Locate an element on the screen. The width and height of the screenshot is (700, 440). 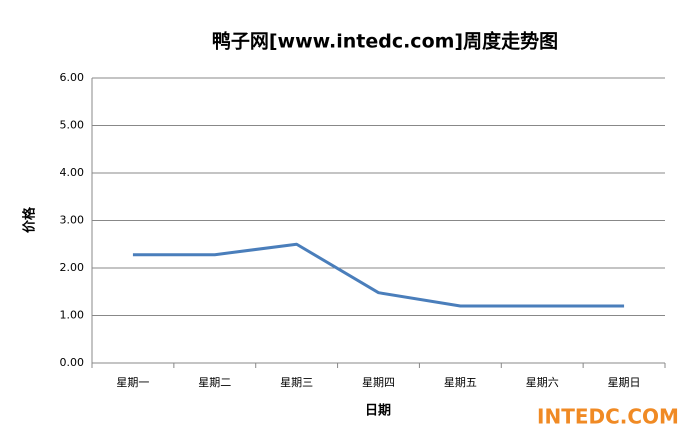
x-tick-label: 星期日 is located at coordinates (624, 382).